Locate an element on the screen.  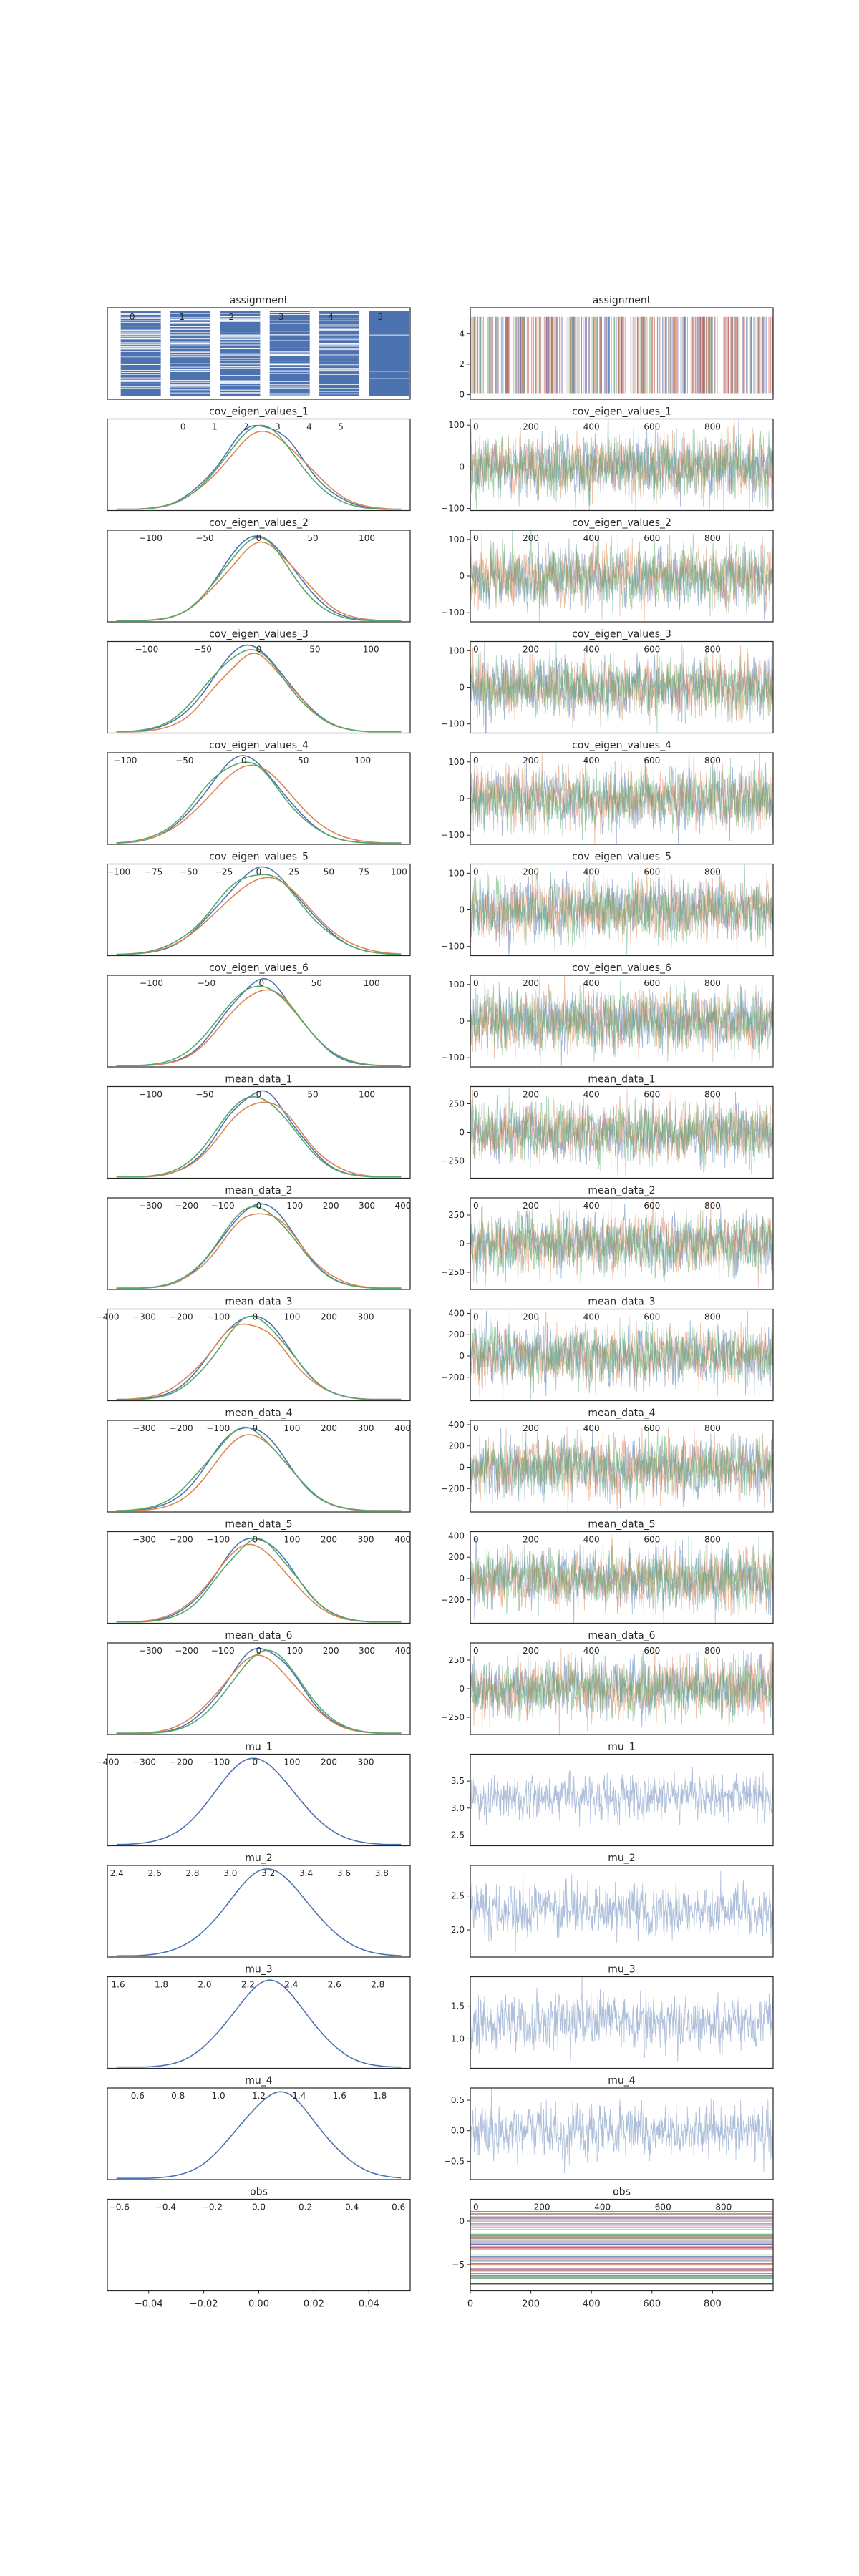
right-panel-title: obs is located at coordinates (622, 2192).